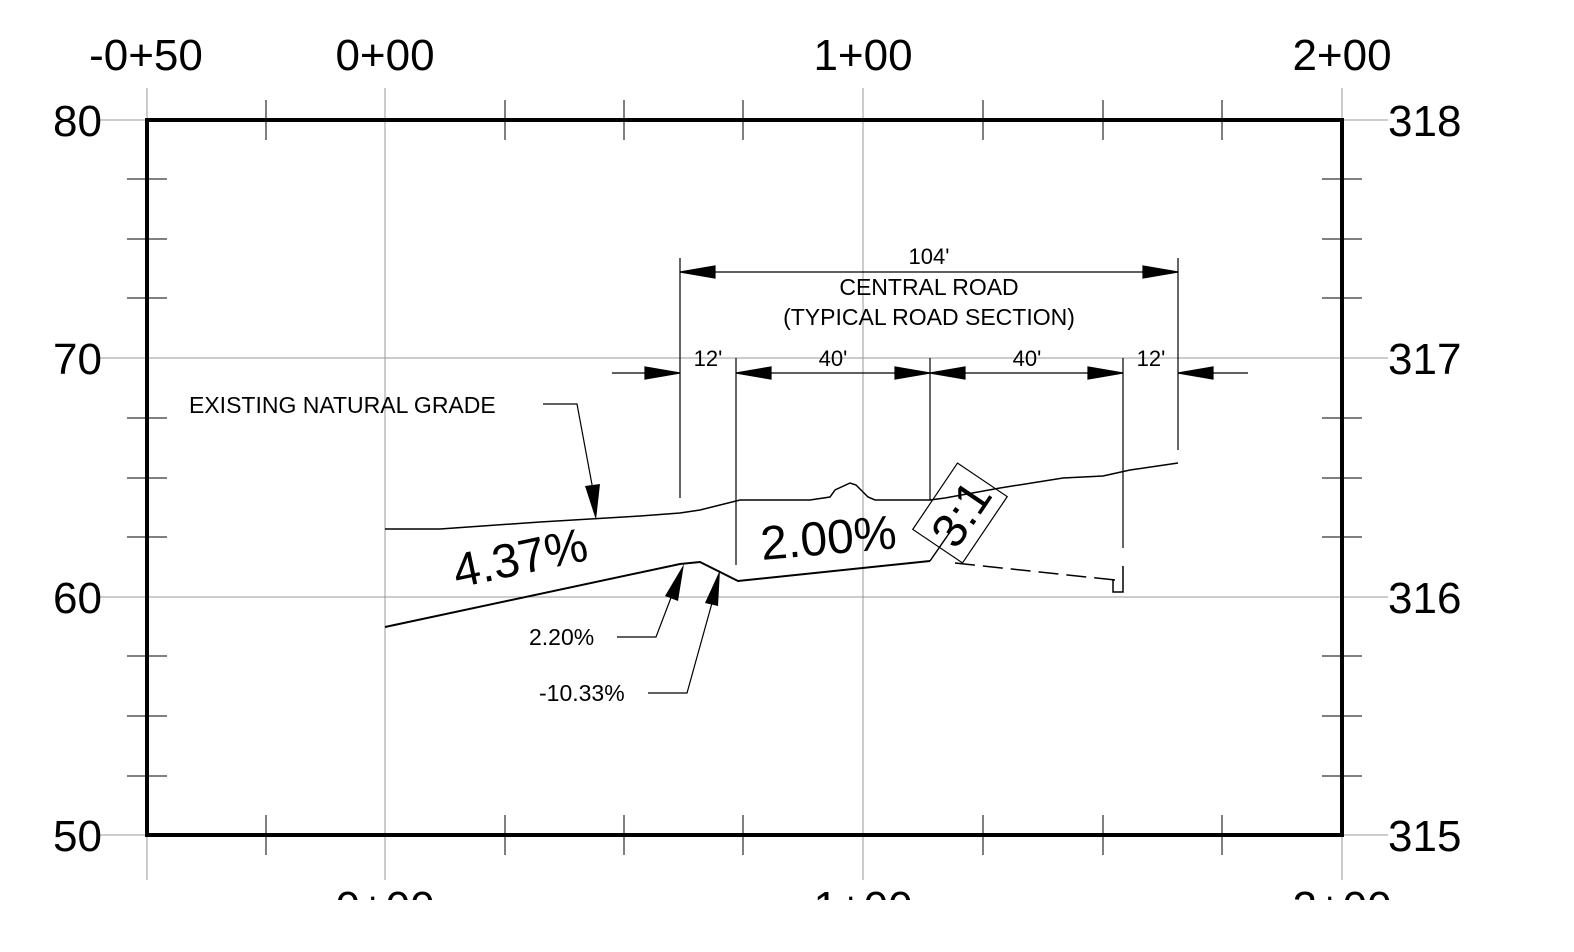 This screenshot has width=1574, height=952. What do you see at coordinates (928, 287) in the screenshot?
I see `section-title: CENTRAL ROAD` at bounding box center [928, 287].